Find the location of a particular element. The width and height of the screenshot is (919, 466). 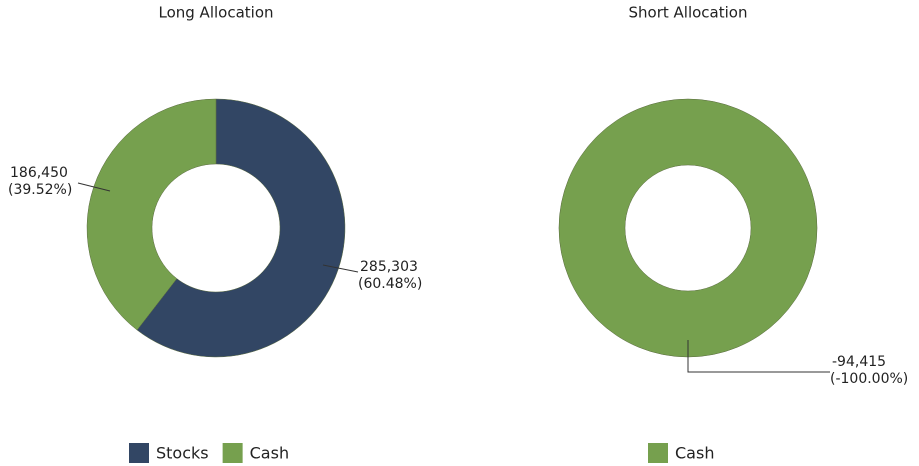

chart-title: Long Allocation is located at coordinates (215, 13).